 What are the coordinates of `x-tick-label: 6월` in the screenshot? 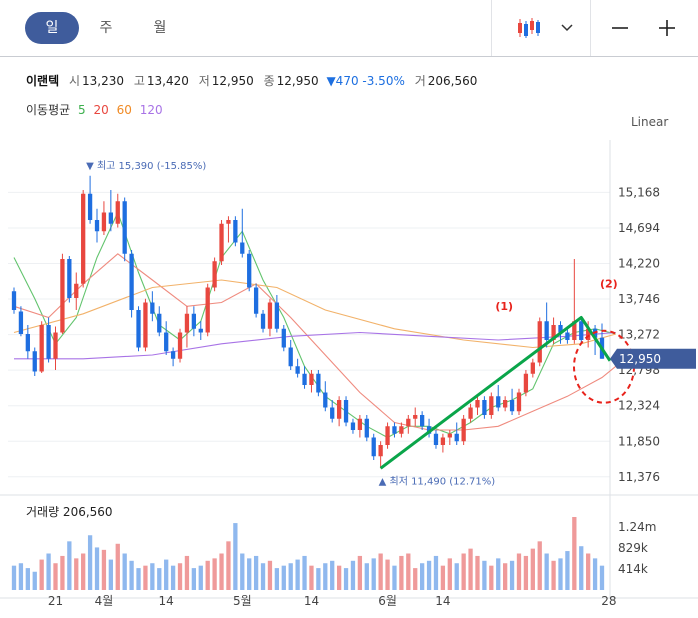 It's located at (387, 601).